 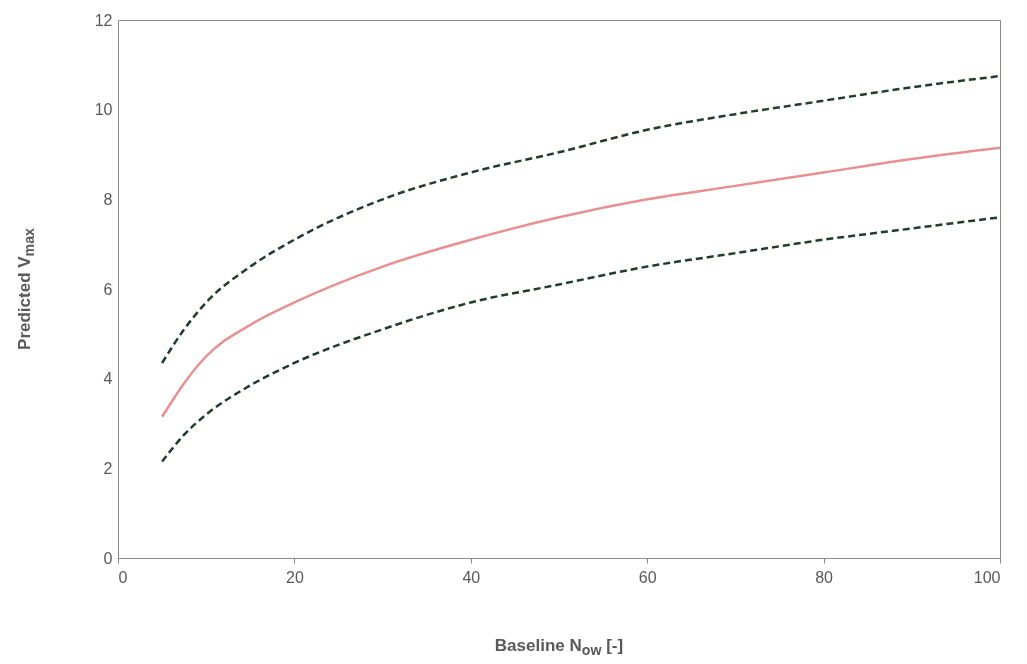 I want to click on y-tick-label: 2, so click(x=108, y=468).